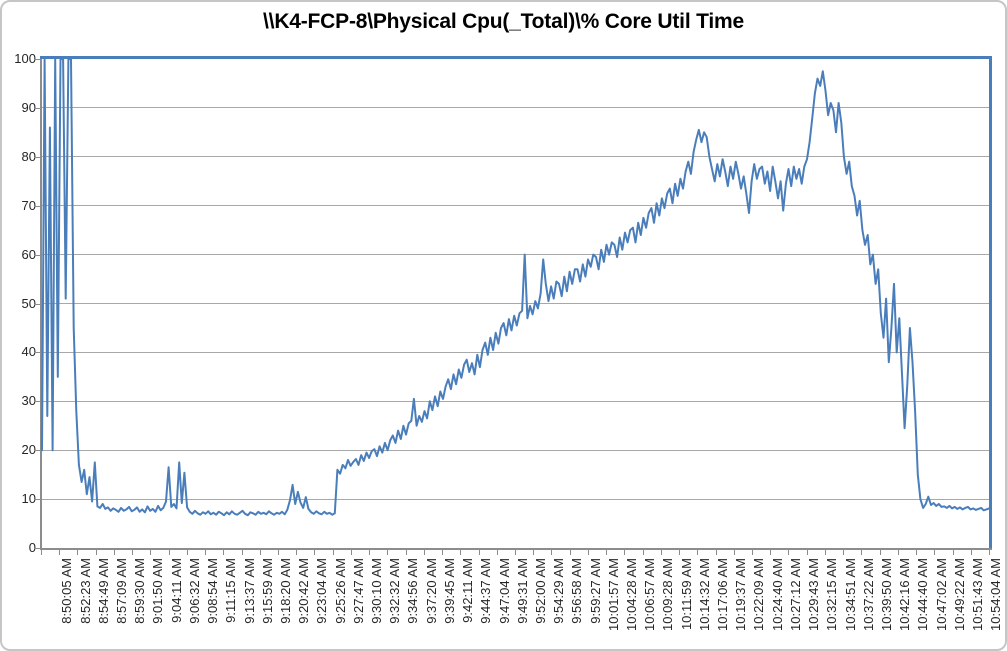  I want to click on x-label-slot: 9:49:31 AM, so click(513, 603).